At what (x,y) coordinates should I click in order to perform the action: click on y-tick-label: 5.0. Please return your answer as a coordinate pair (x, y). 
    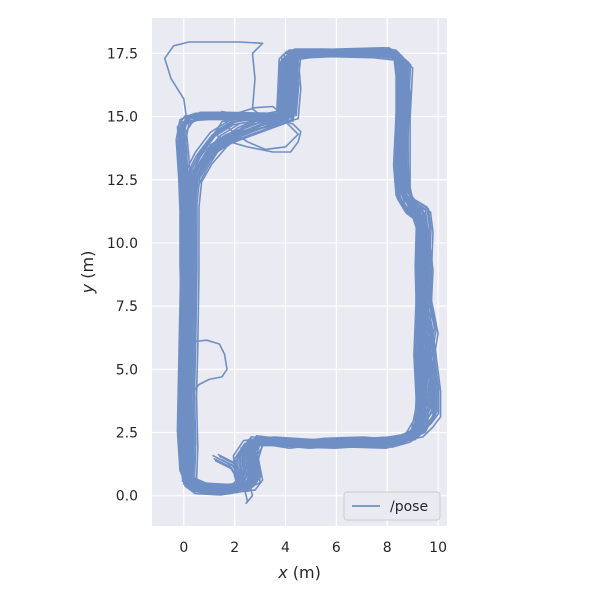
    Looking at the image, I should click on (127, 370).